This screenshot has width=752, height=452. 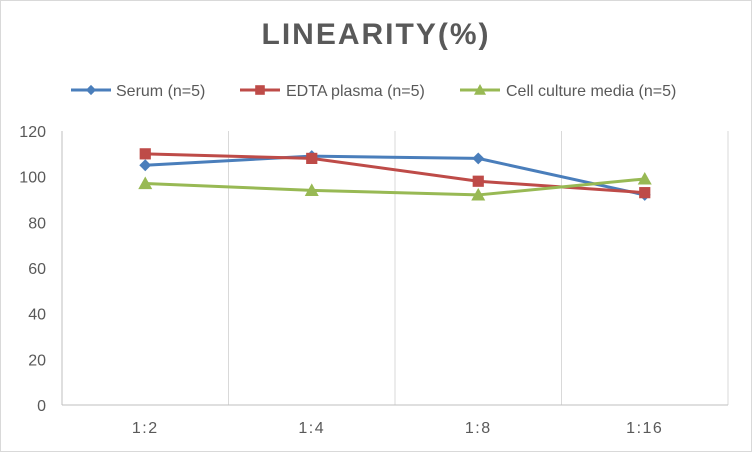 What do you see at coordinates (37, 223) in the screenshot?
I see `y-tick-label: 80` at bounding box center [37, 223].